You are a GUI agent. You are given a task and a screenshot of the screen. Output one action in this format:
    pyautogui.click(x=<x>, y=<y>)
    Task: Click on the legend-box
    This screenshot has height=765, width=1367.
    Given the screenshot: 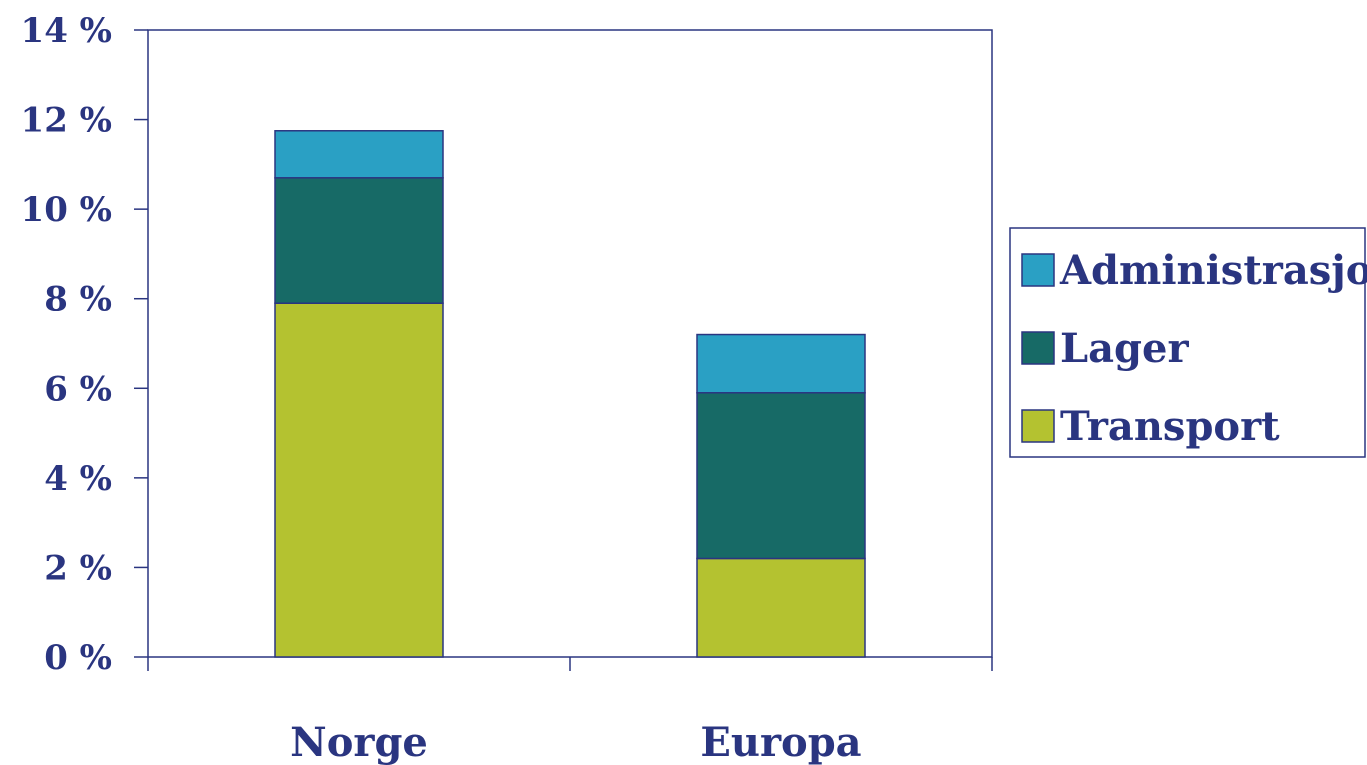 What is the action you would take?
    pyautogui.click(x=1187, y=342)
    